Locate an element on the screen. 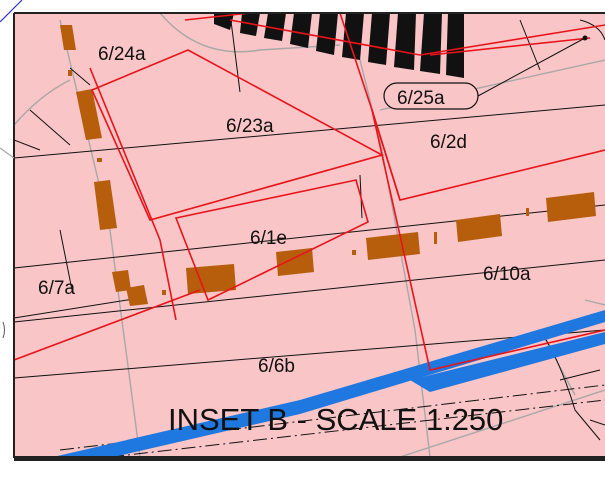  parcel-label-6-7a: 6/7a is located at coordinates (56, 288).